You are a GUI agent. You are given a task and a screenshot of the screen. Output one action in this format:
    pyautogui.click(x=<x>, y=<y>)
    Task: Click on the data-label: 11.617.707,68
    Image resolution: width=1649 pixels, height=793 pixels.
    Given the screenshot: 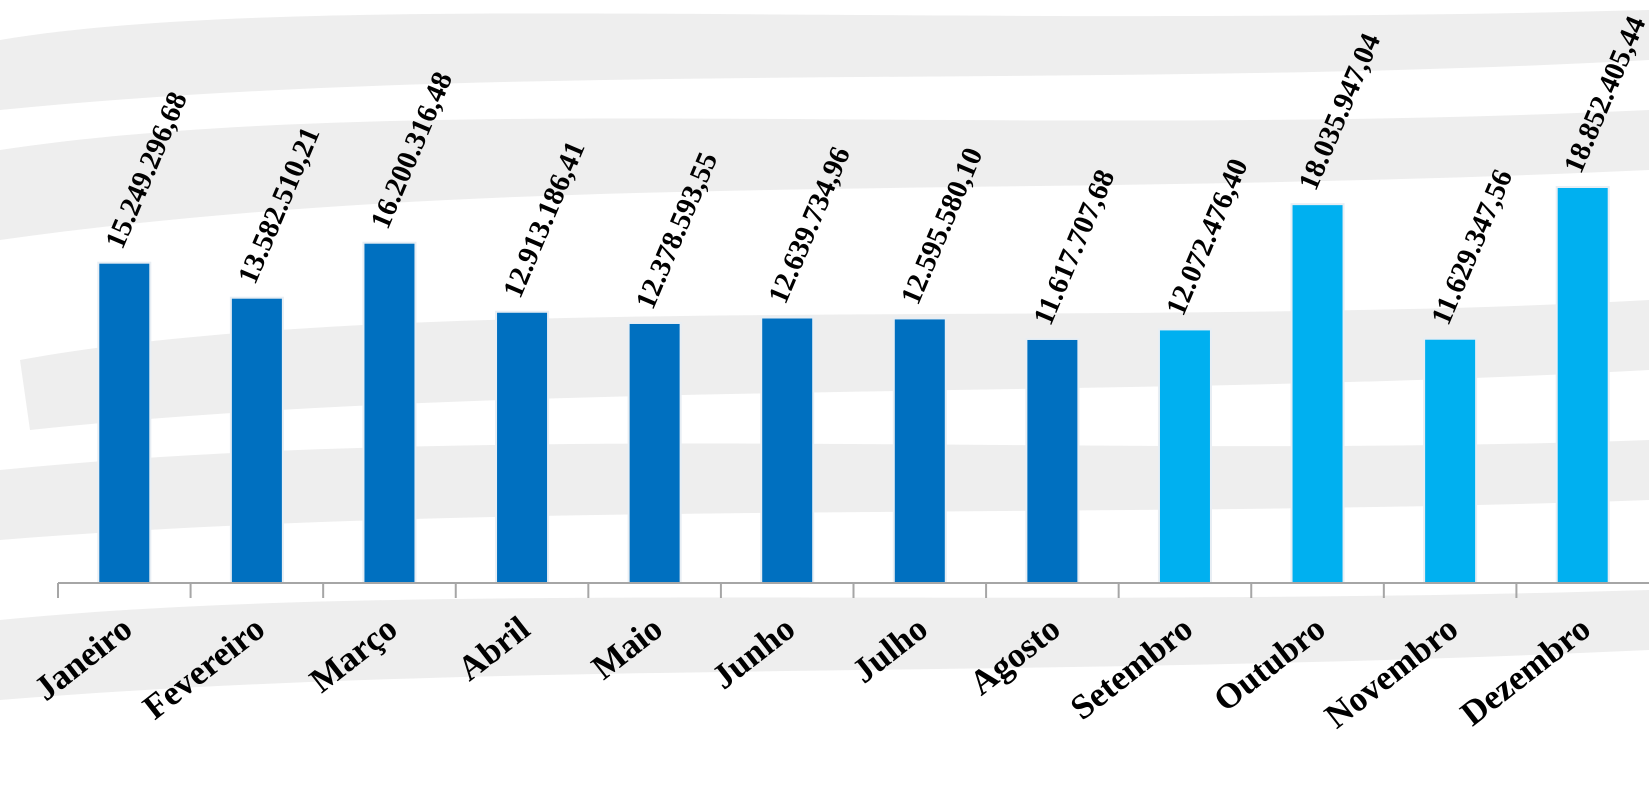 What is the action you would take?
    pyautogui.click(x=1074, y=247)
    